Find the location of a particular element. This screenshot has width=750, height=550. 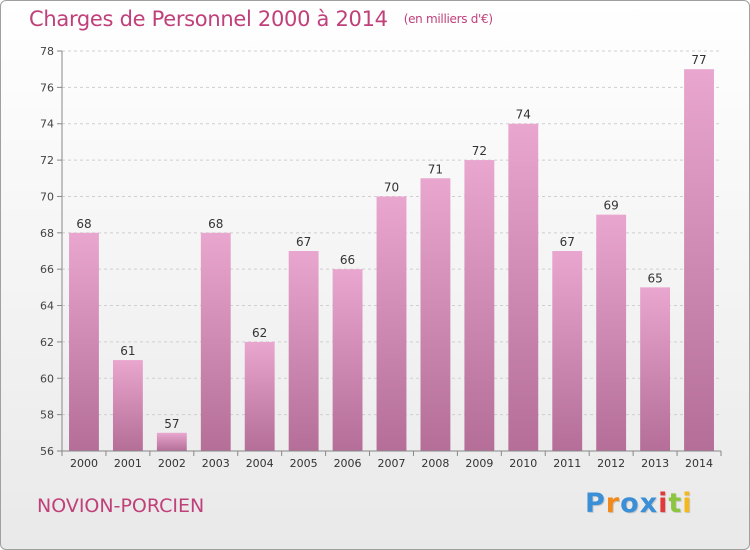

bar-2013 is located at coordinates (655, 369).